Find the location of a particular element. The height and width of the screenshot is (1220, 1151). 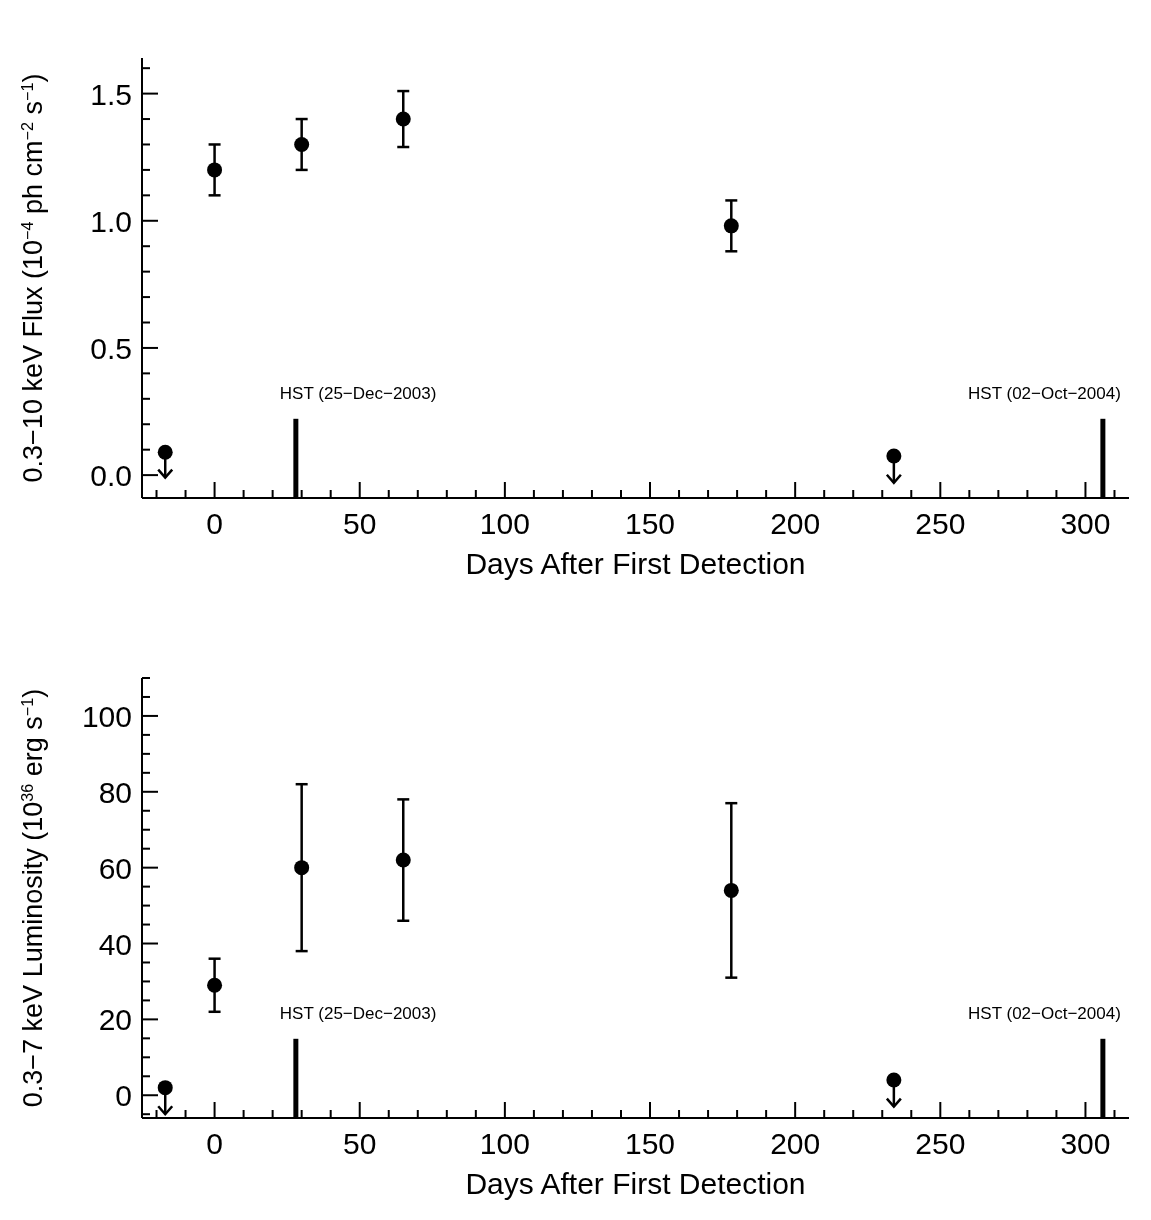

y-tick-label: 0.5 is located at coordinates (111, 348).